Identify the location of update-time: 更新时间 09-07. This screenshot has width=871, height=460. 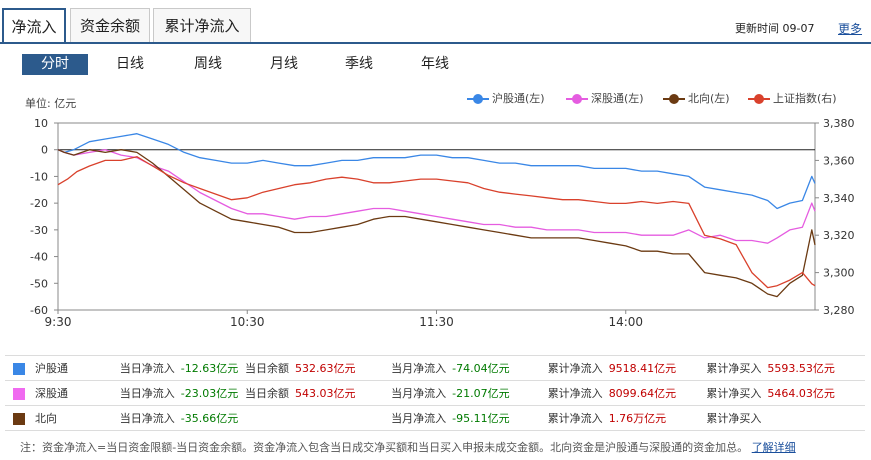
(774, 28).